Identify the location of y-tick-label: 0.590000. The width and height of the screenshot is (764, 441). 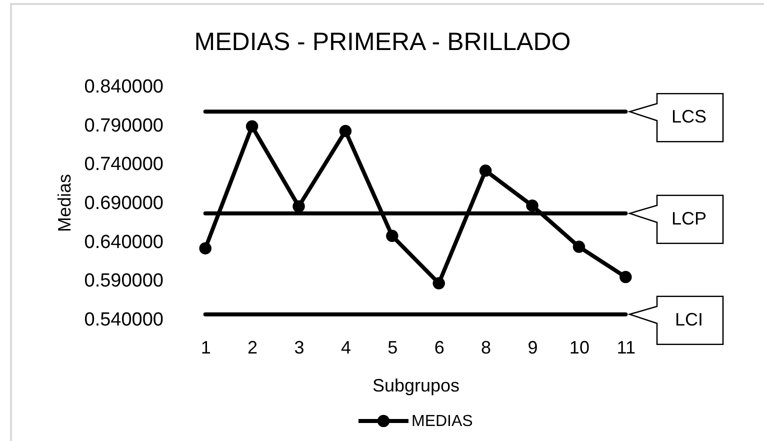
(124, 281).